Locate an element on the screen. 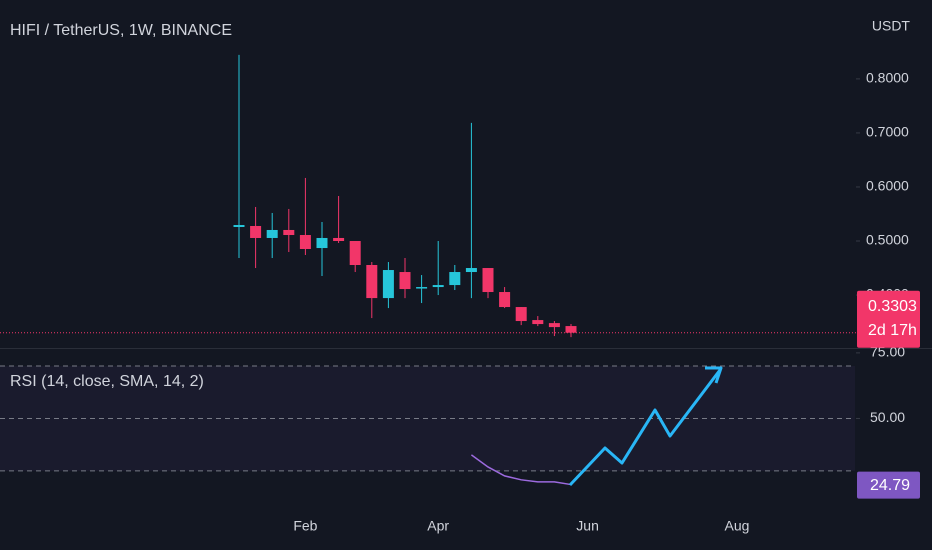  x-tick-label: Aug is located at coordinates (737, 526).